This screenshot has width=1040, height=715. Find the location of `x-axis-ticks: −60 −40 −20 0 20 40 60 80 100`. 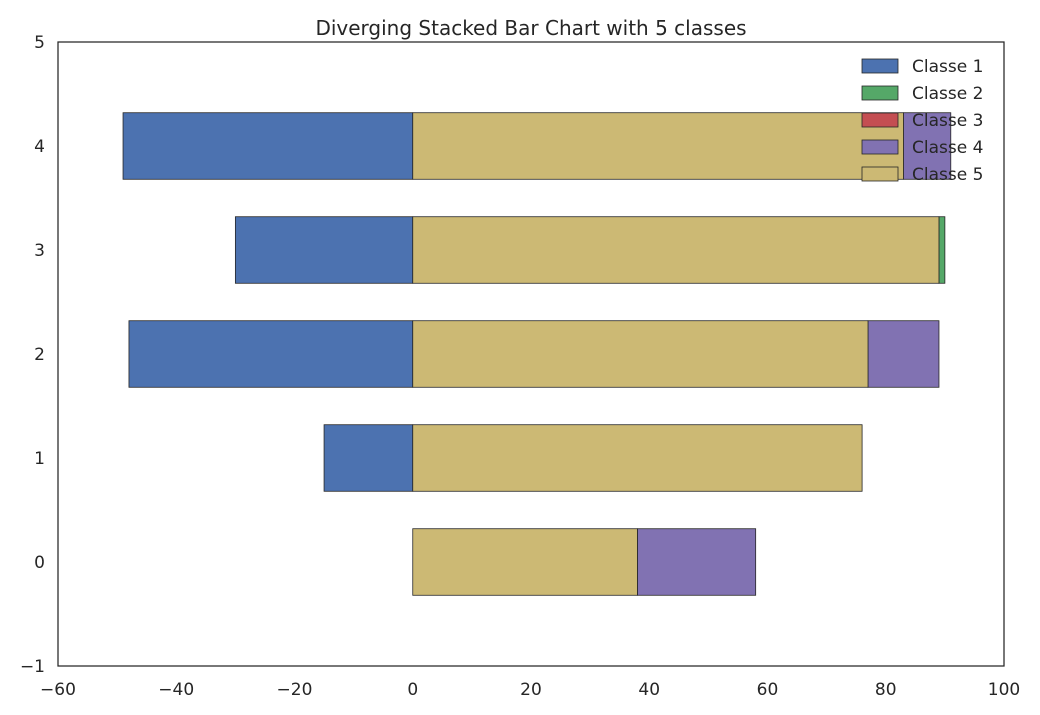

x-axis-ticks: −60 −40 −20 0 20 40 60 80 100 is located at coordinates (530, 690).